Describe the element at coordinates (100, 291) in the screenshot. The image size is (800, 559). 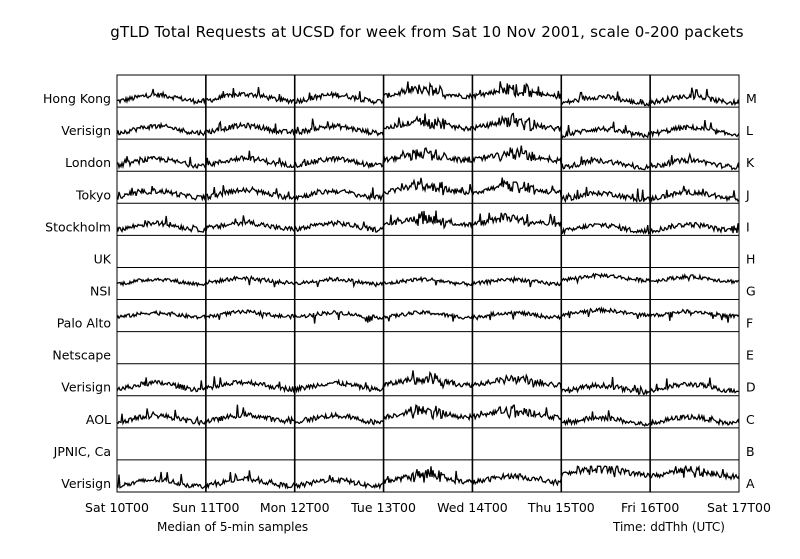
I see `row-label: NSI` at that location.